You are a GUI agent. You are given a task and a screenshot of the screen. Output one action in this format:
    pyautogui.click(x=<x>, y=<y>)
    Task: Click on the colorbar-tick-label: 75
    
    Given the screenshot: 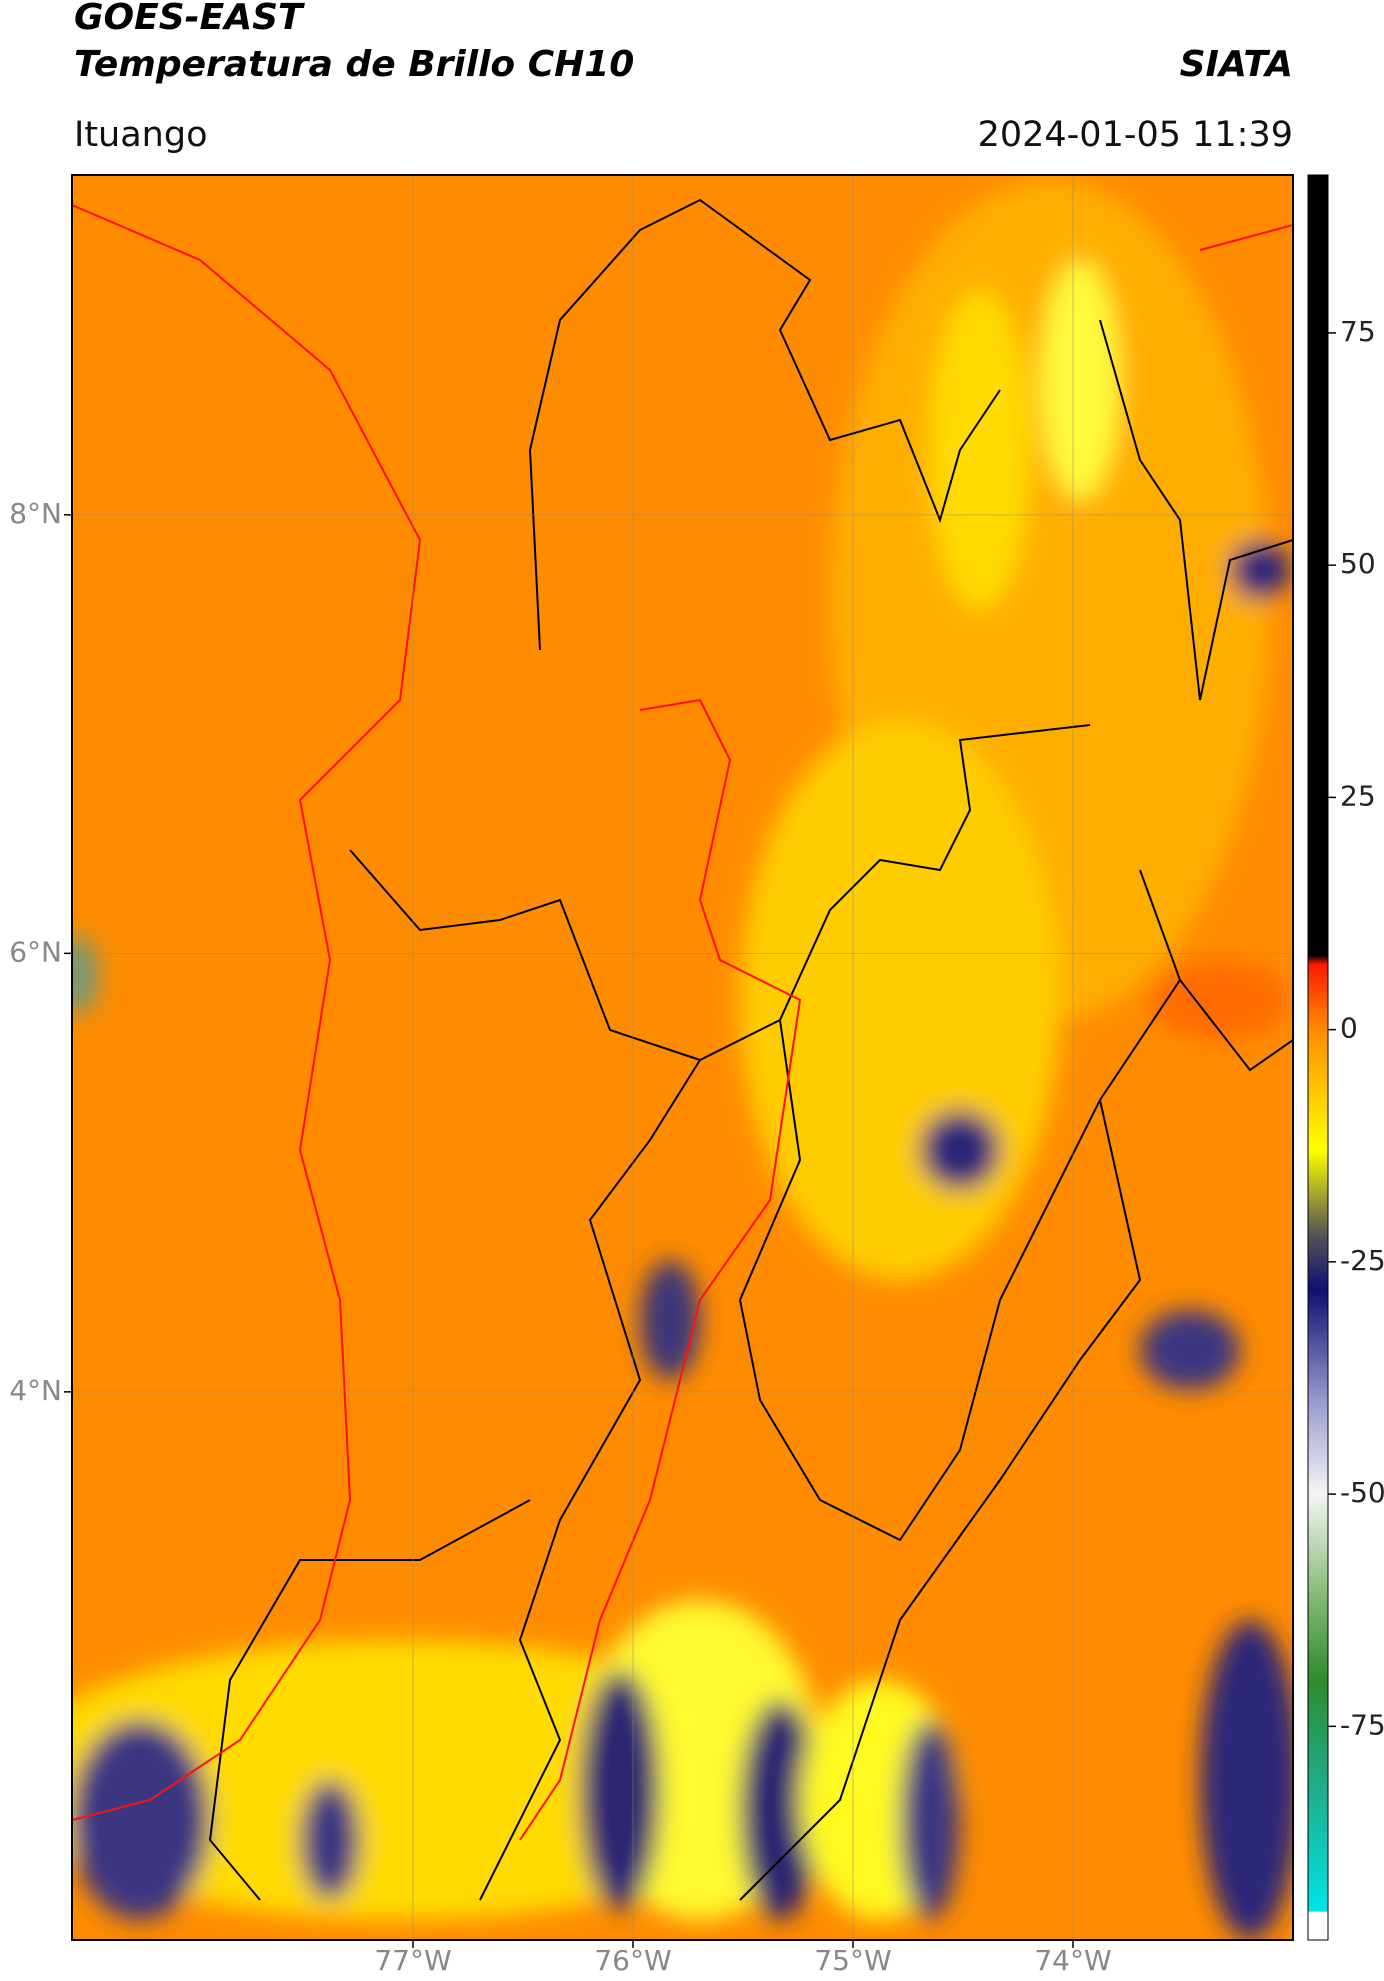 What is the action you would take?
    pyautogui.click(x=1358, y=331)
    